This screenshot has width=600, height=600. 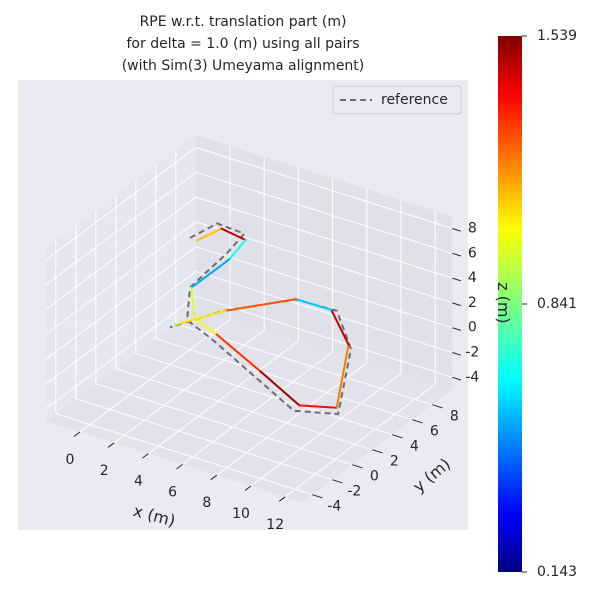 I want to click on chart-subtitle: for delta = 1.0 (m) using all pairs, so click(x=243, y=44).